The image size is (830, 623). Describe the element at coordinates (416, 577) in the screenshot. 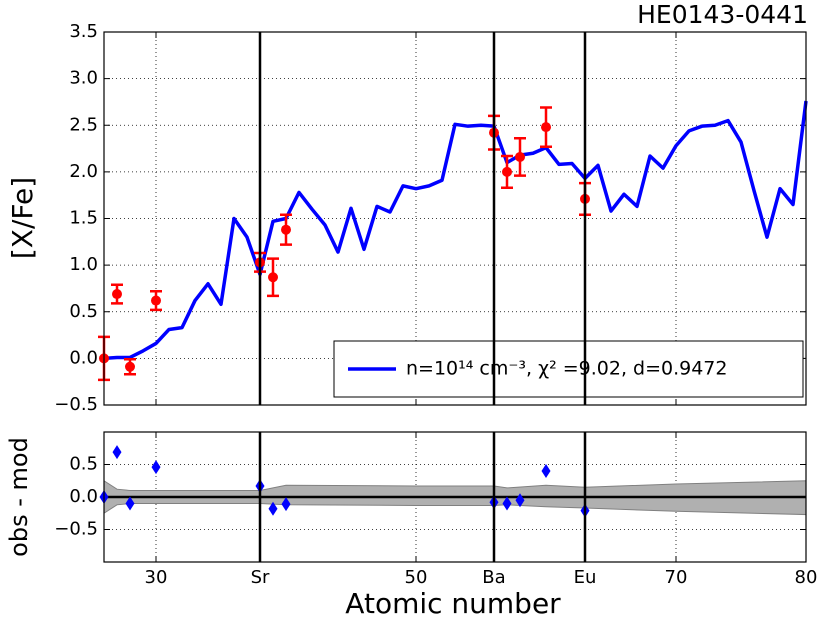

I see `x-tick-label: 50` at that location.